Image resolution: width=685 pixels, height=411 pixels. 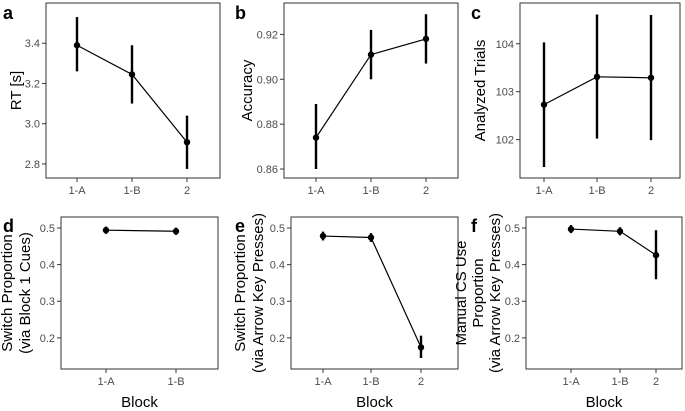 I want to click on panel-letter: f, so click(x=474, y=226).